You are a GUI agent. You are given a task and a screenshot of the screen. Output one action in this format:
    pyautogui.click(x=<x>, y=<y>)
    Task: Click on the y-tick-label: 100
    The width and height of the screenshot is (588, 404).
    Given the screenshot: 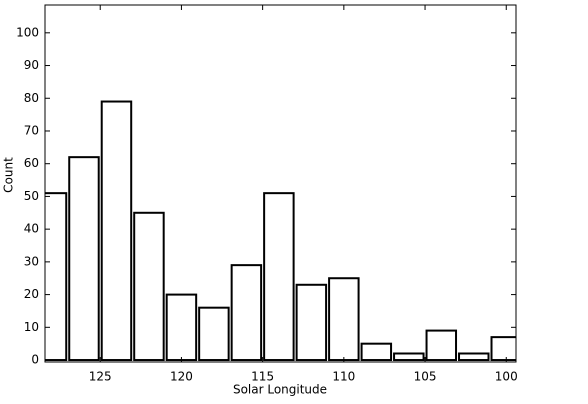 What is the action you would take?
    pyautogui.click(x=27, y=32)
    